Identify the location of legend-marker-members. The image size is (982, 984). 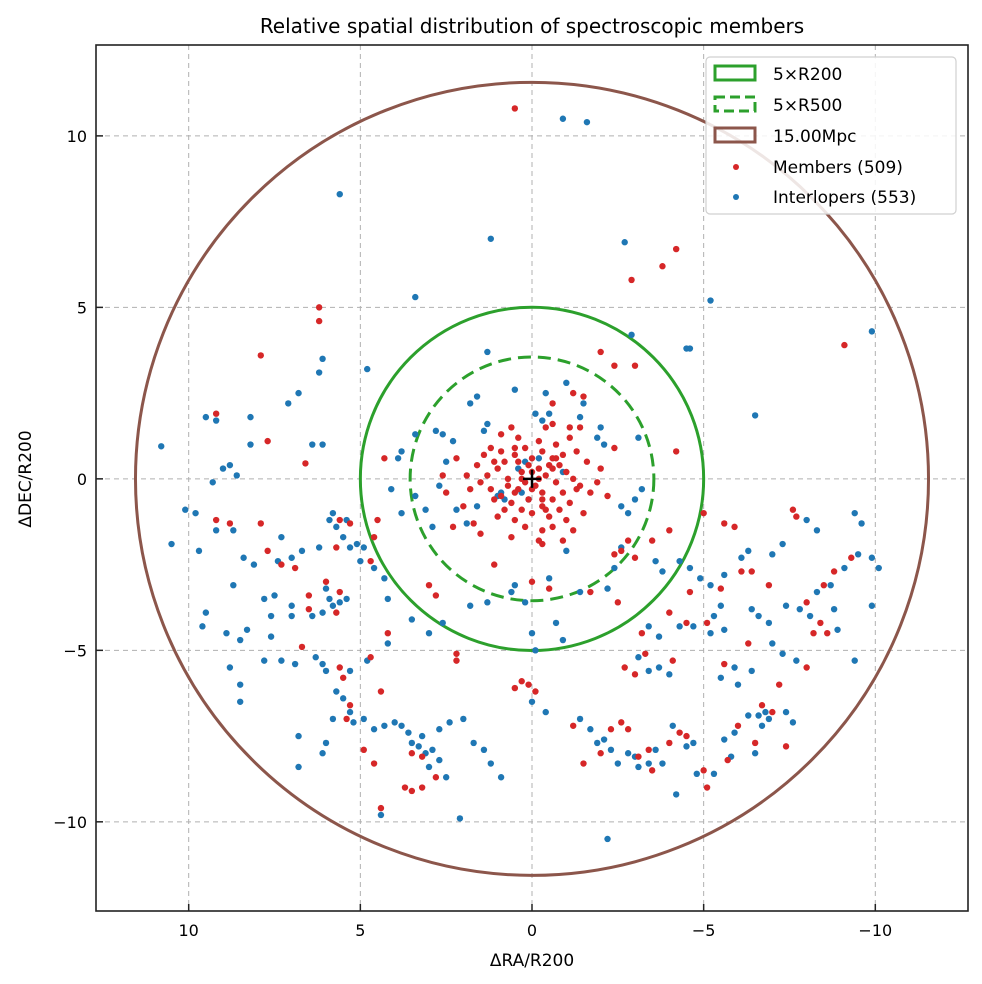
(736, 167).